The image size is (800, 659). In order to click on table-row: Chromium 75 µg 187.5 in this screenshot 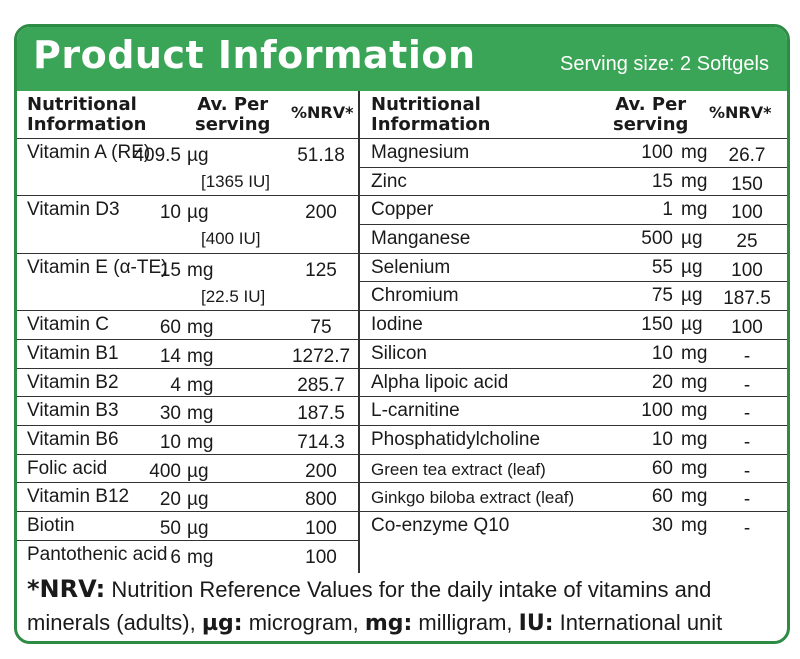, I will do `click(573, 297)`.